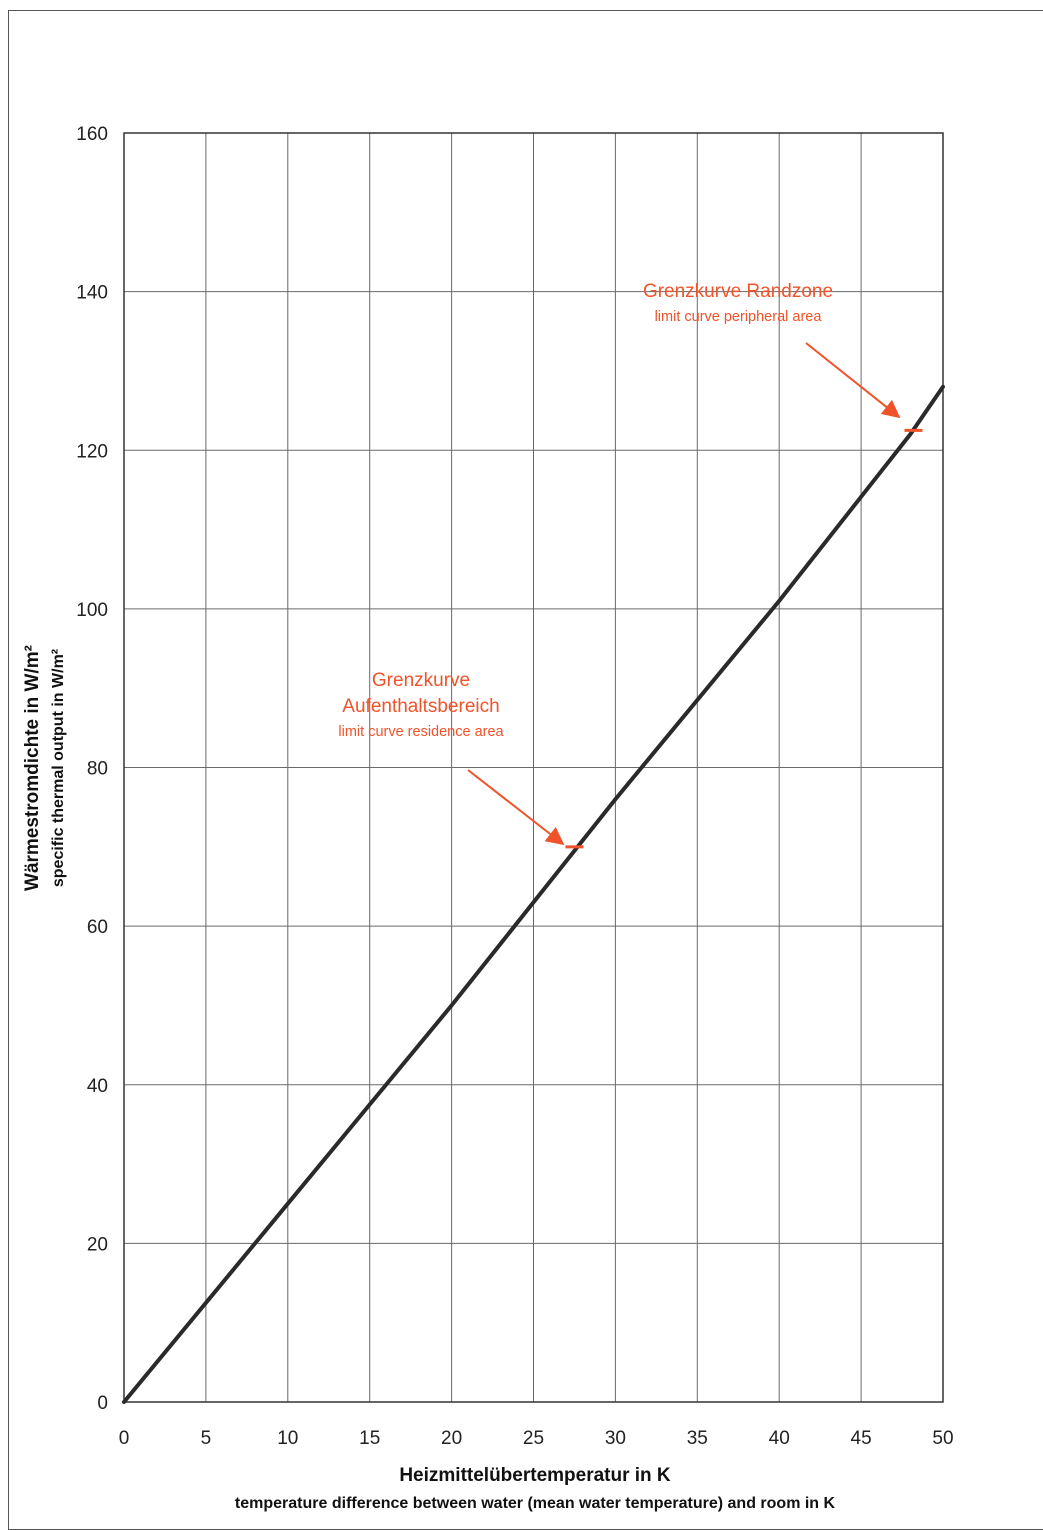  What do you see at coordinates (739, 317) in the screenshot?
I see `annotation-sublabel: limit curve peripheral area` at bounding box center [739, 317].